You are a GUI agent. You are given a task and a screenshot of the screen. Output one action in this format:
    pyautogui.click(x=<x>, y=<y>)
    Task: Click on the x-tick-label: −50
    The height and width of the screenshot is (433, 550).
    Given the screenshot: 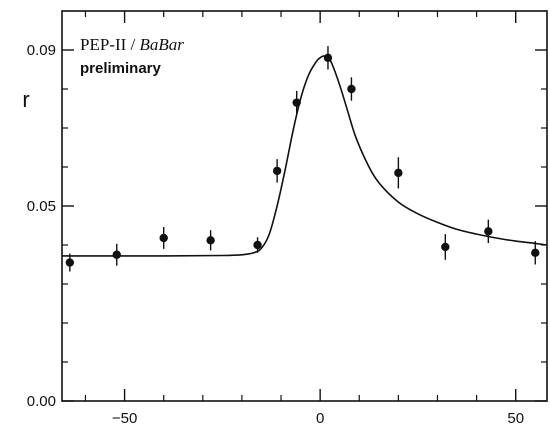 What is the action you would take?
    pyautogui.click(x=124, y=418)
    